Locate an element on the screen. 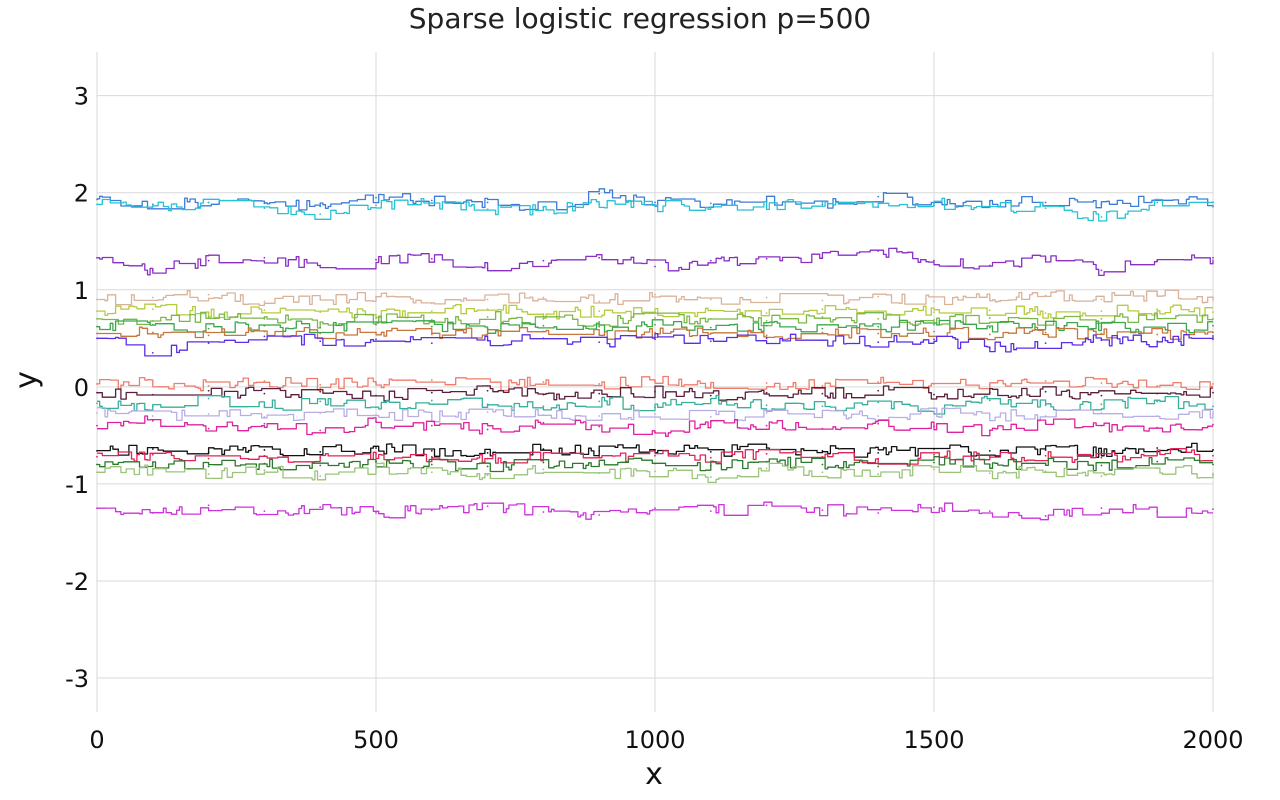 This screenshot has width=1280, height=800. x-tick-label: 500 is located at coordinates (376, 740).